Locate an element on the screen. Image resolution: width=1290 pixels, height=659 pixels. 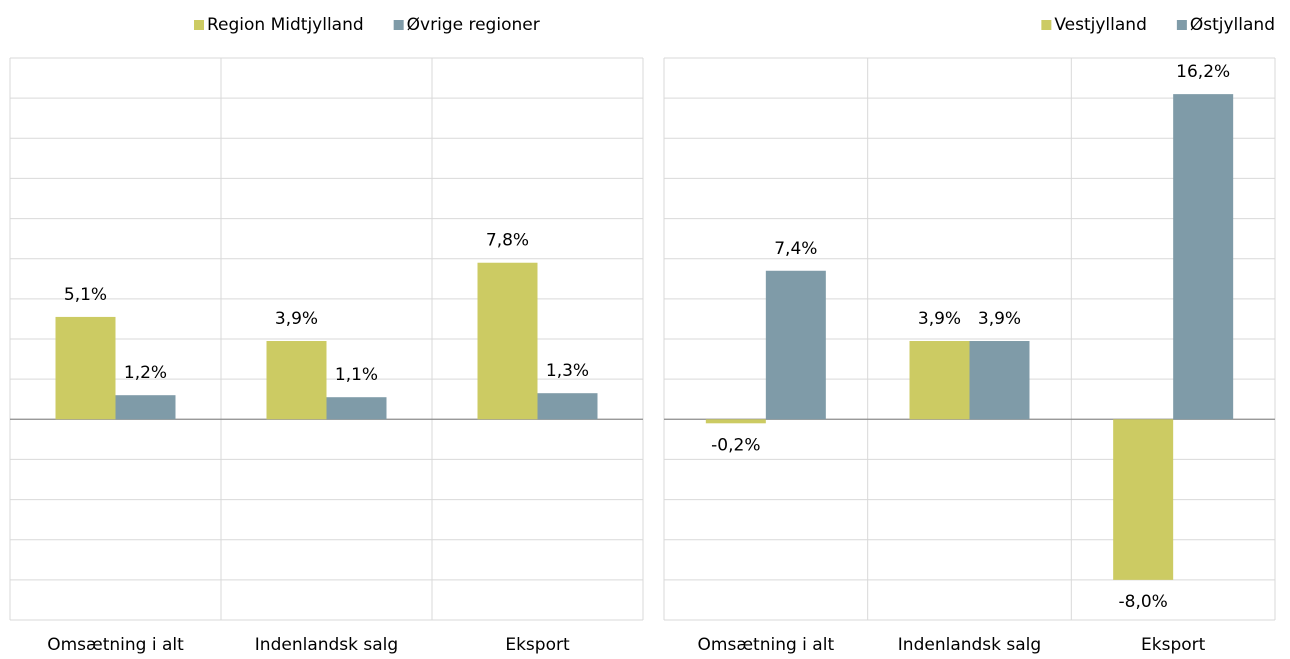
data-label: -8,0% is located at coordinates (1143, 602).